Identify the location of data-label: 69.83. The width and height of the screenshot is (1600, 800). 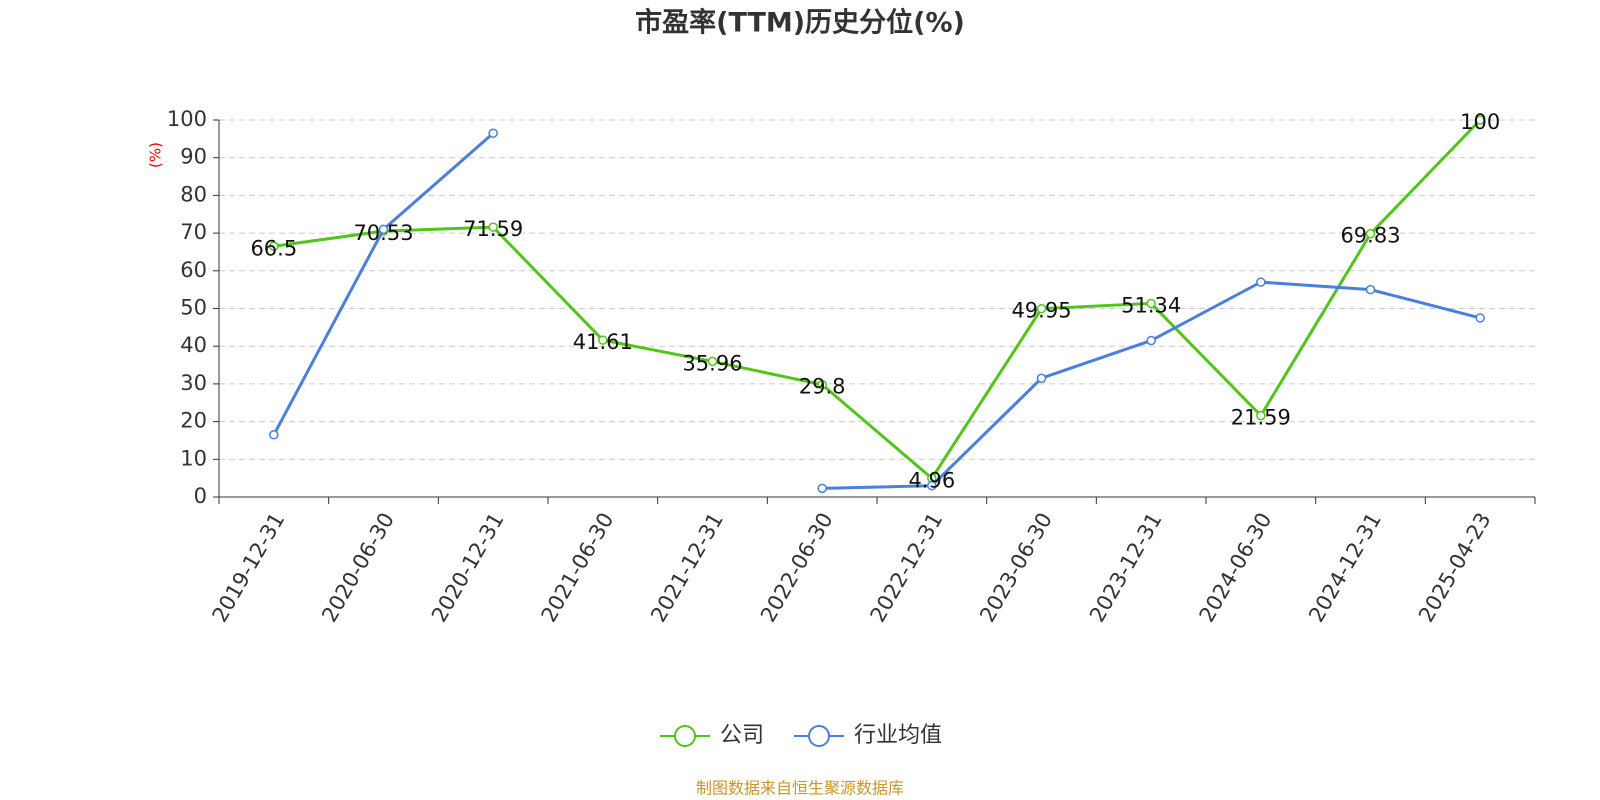
(1370, 236).